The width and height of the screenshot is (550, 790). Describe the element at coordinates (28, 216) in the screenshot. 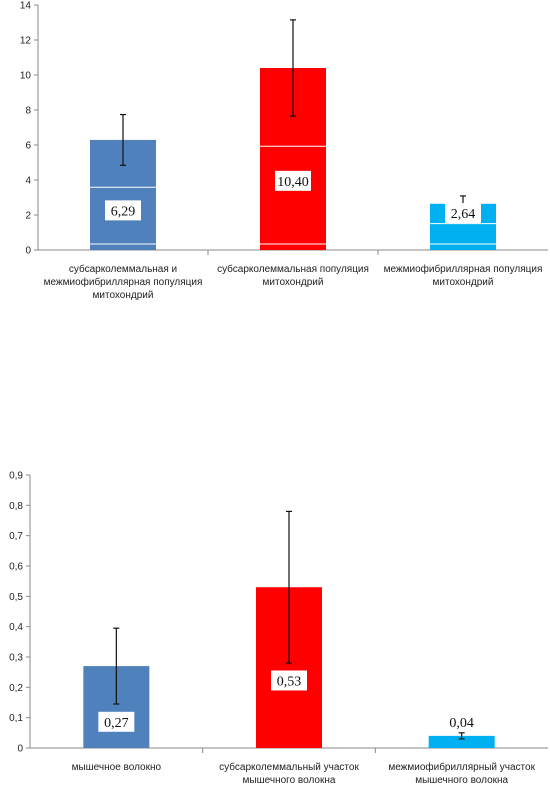

I see `y-tick-label: 2` at that location.